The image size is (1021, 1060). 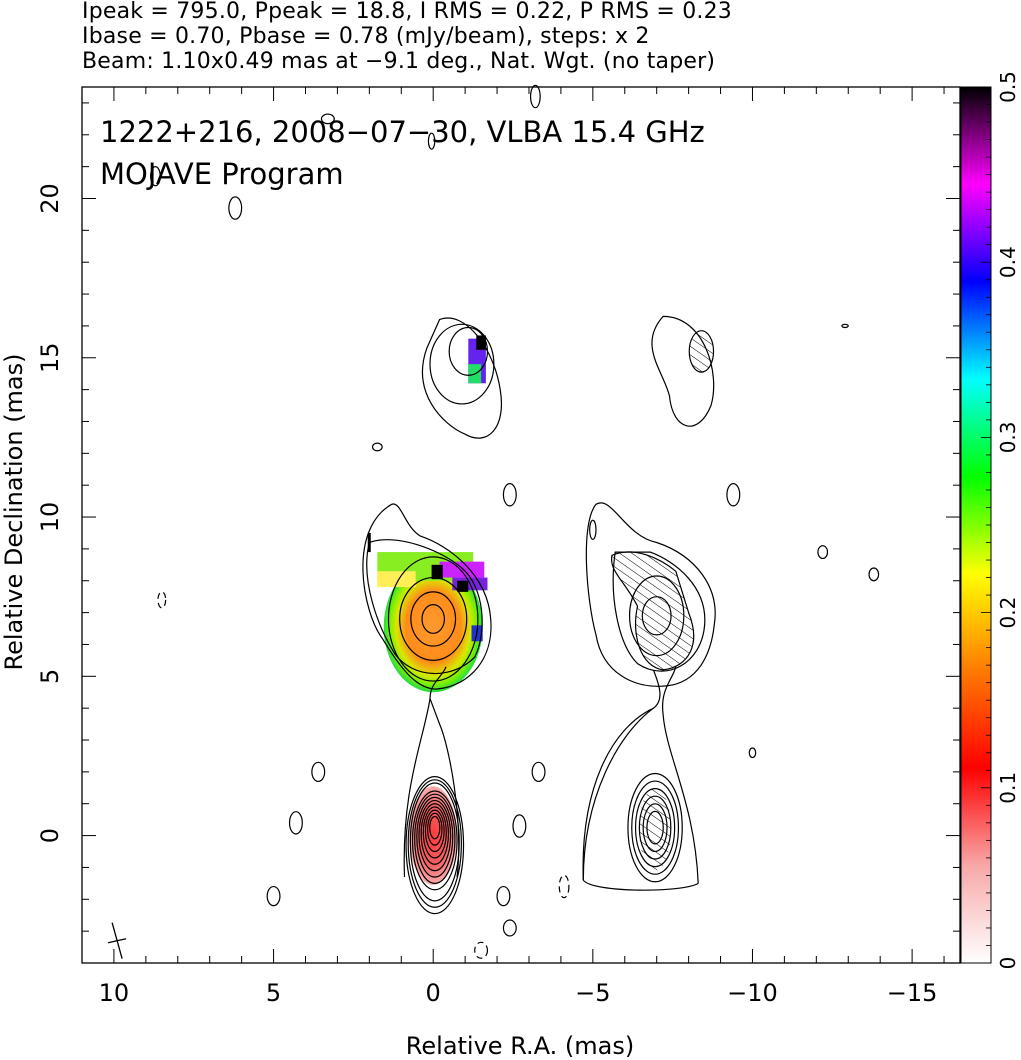 What do you see at coordinates (438, 682) in the screenshot?
I see `jet-contour` at bounding box center [438, 682].